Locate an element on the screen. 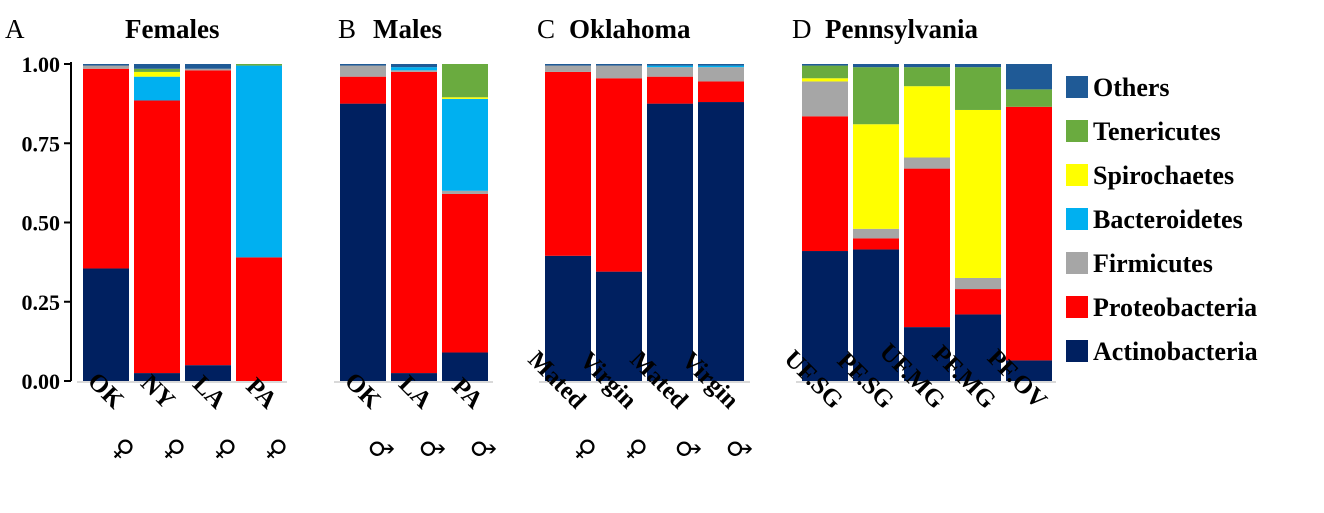 The height and width of the screenshot is (513, 1324). legend-label: Proteobacteria is located at coordinates (1175, 307).